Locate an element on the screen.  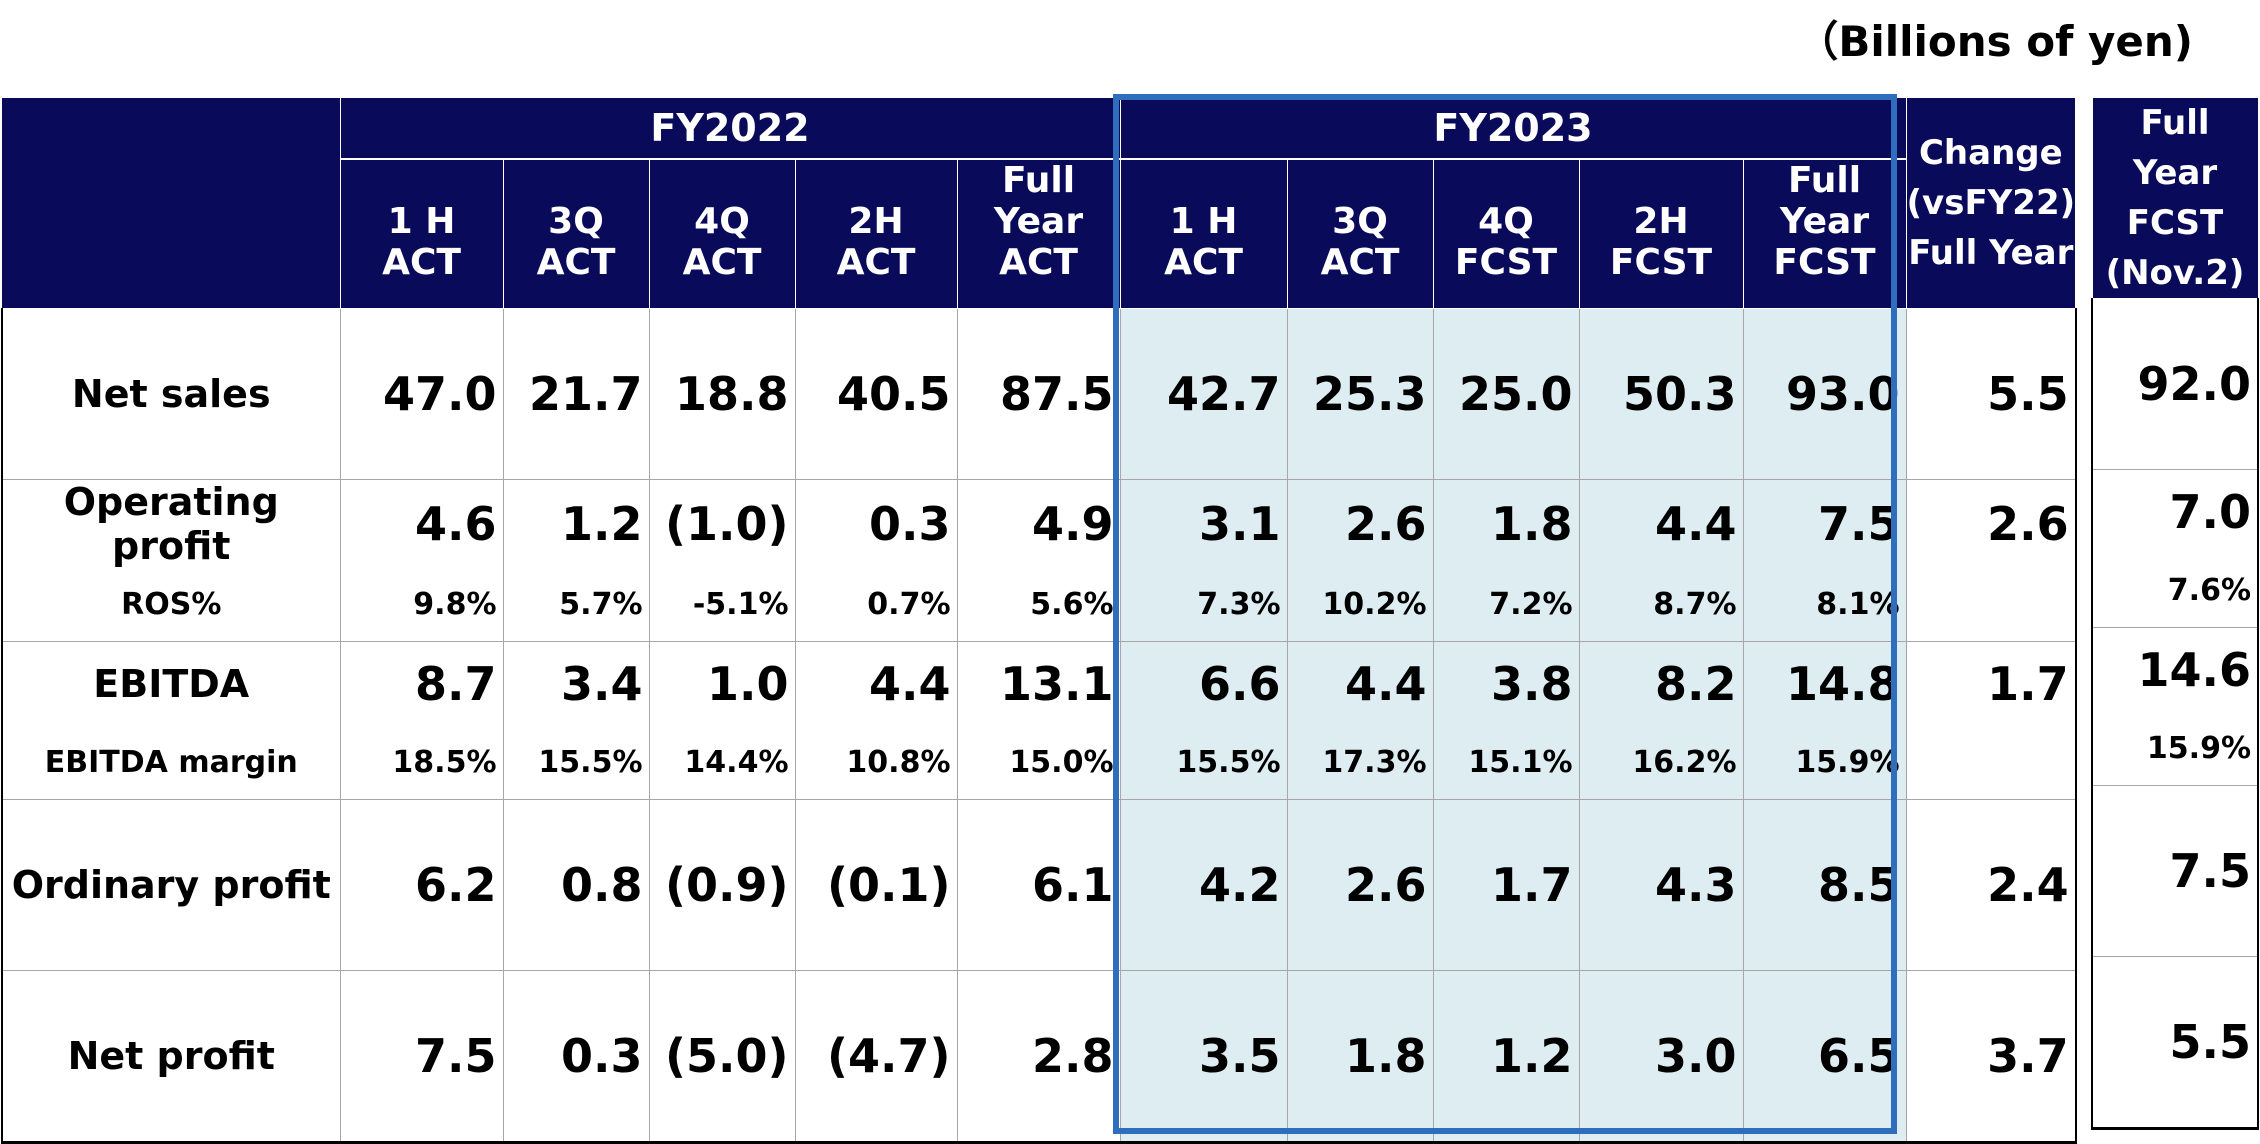
fcst-cell: 7.0 is located at coordinates (2175, 511).